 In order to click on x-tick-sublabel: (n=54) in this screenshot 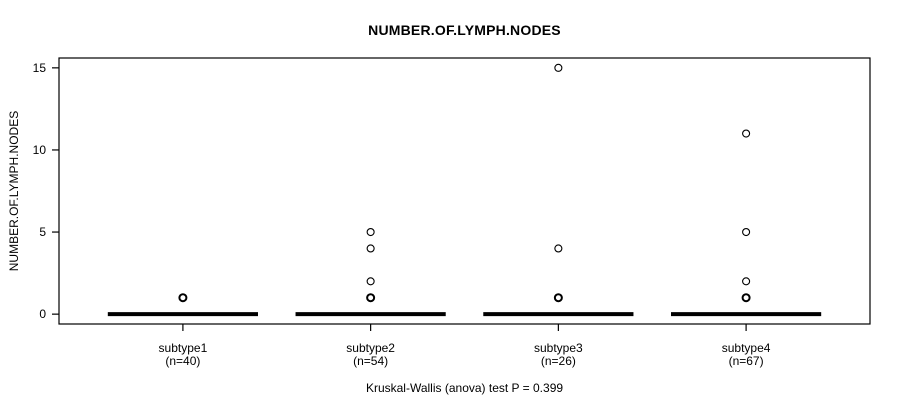, I will do `click(370, 361)`.